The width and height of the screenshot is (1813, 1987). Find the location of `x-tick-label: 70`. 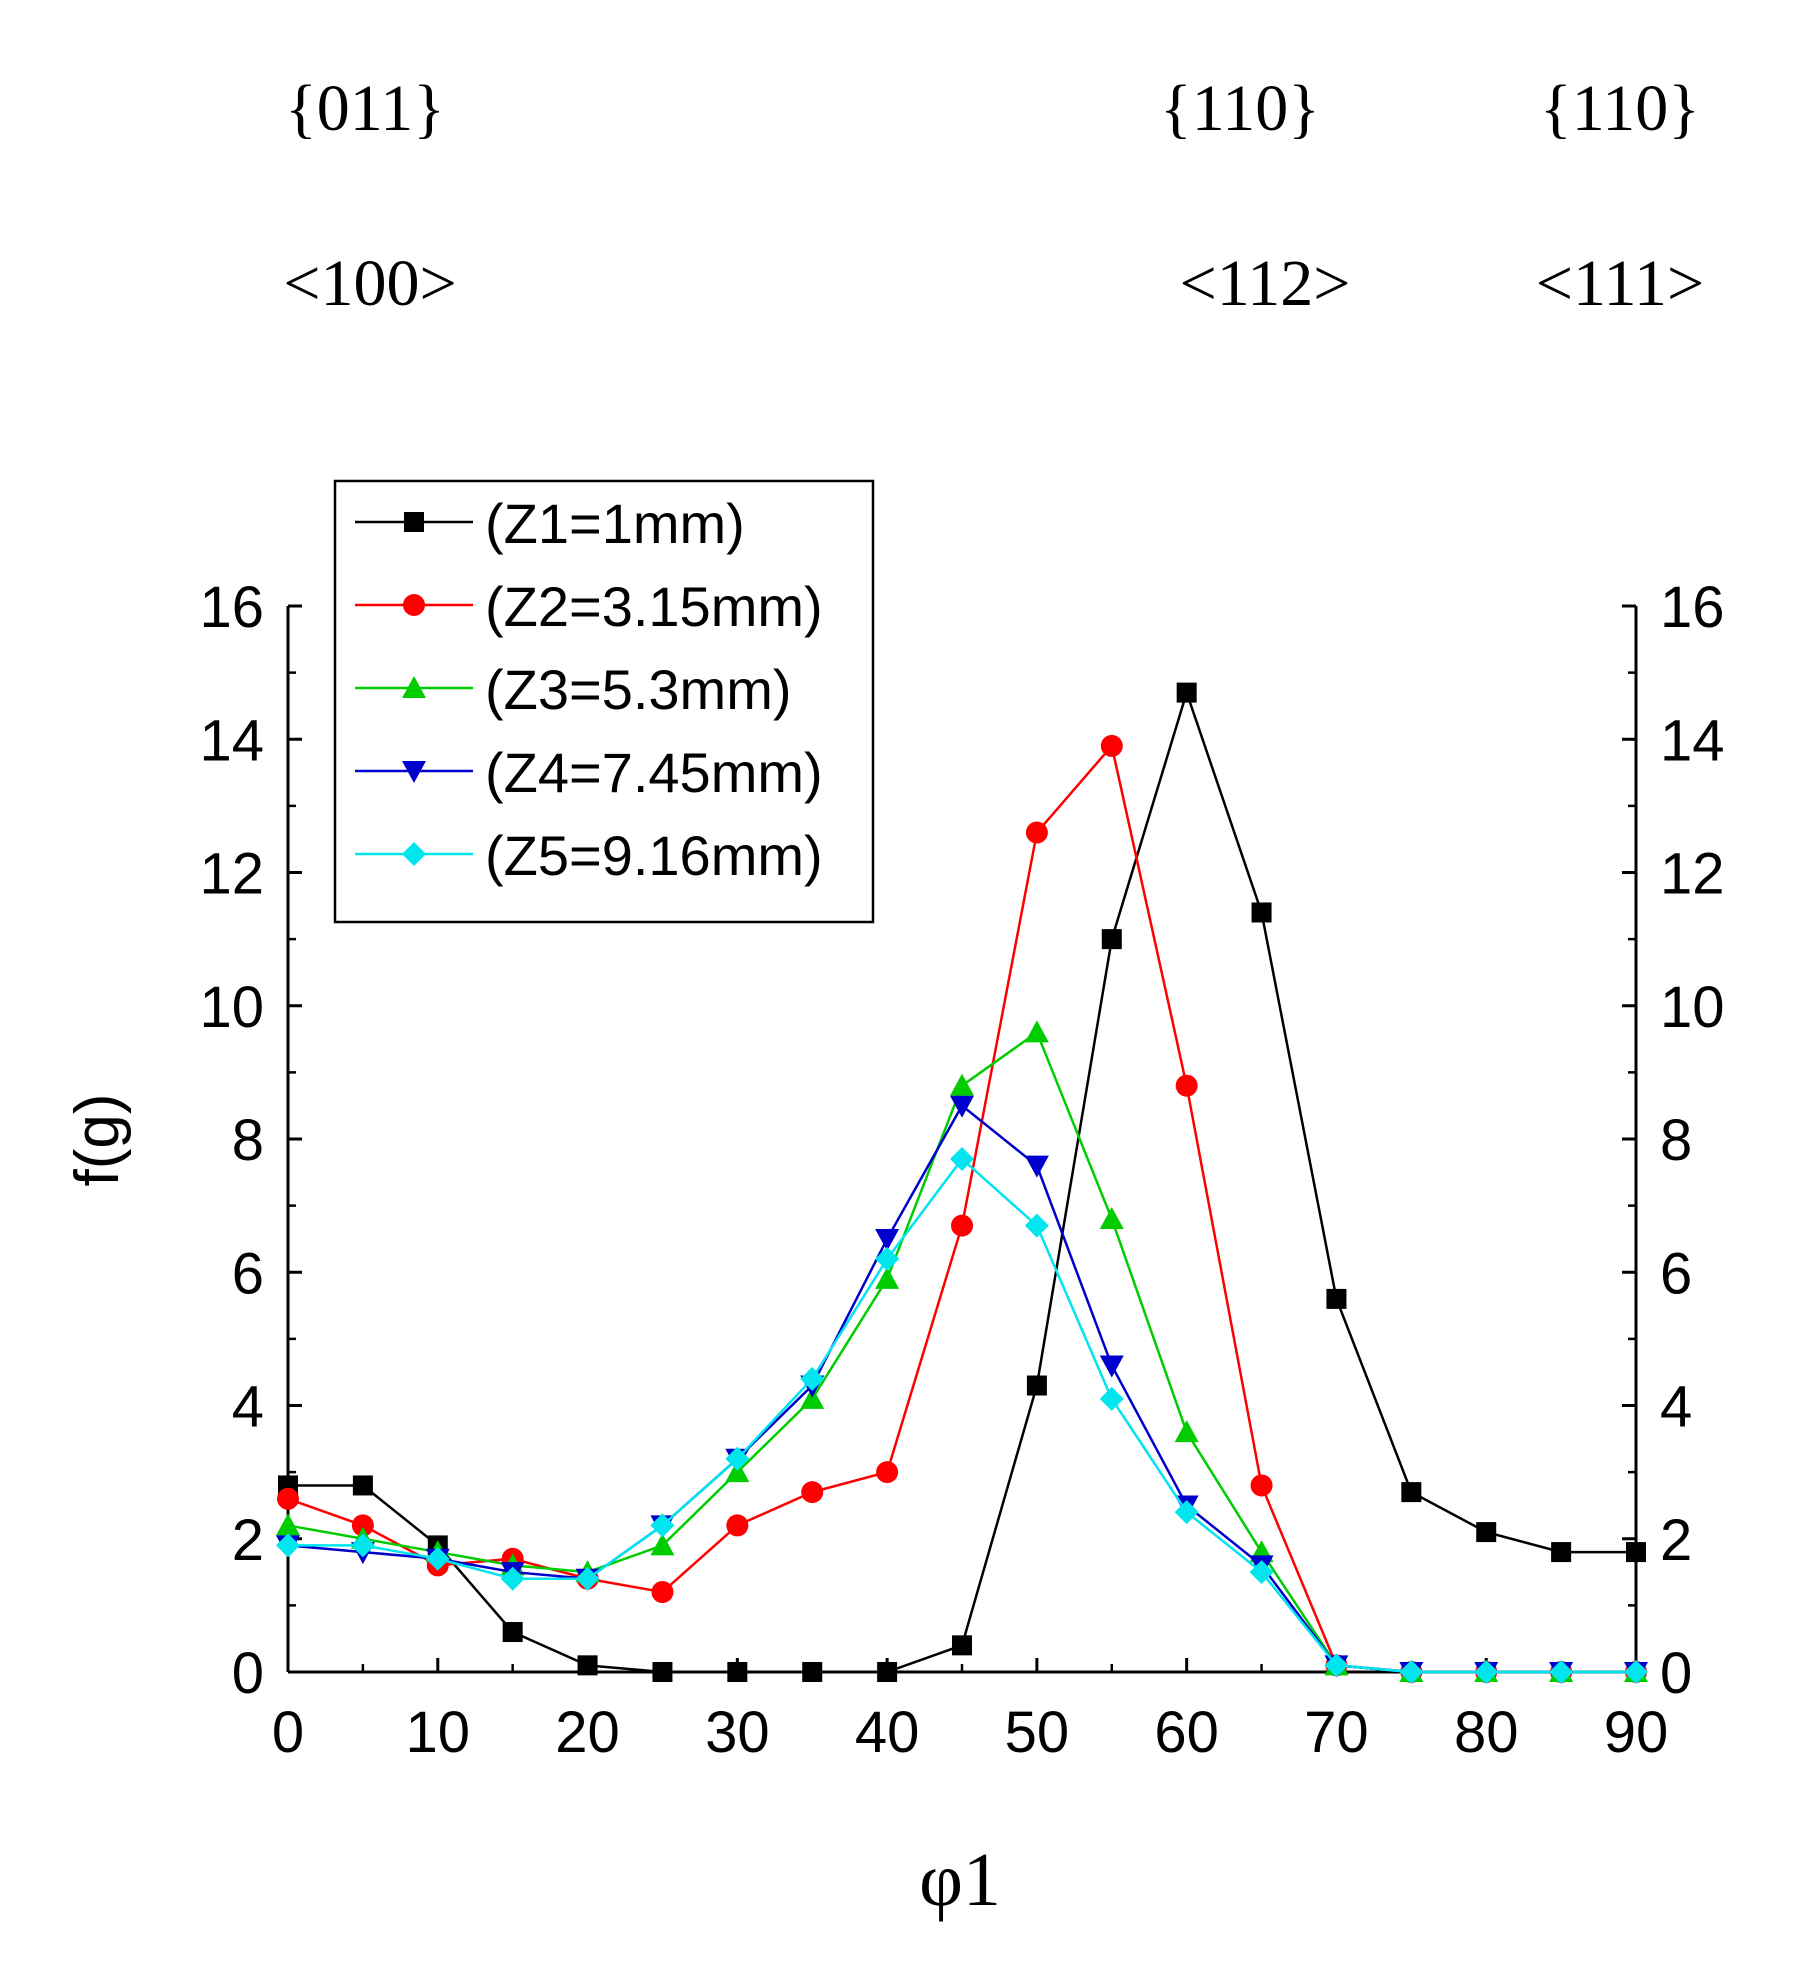

x-tick-label: 70 is located at coordinates (1336, 1732).